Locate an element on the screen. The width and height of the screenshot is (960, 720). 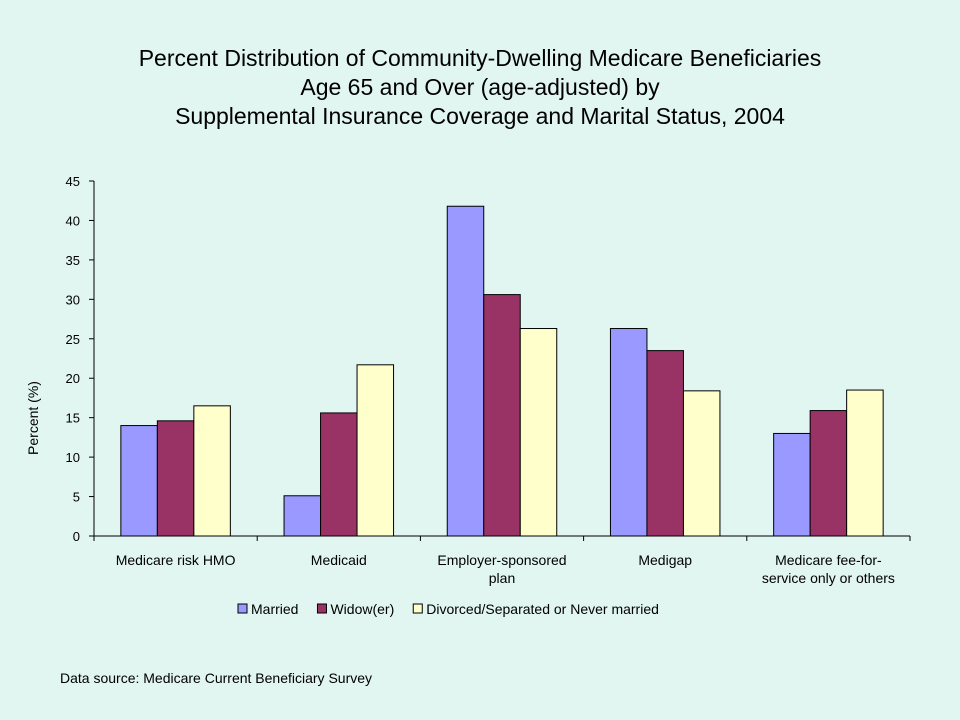
y-tick-label: 10 is located at coordinates (73, 457).